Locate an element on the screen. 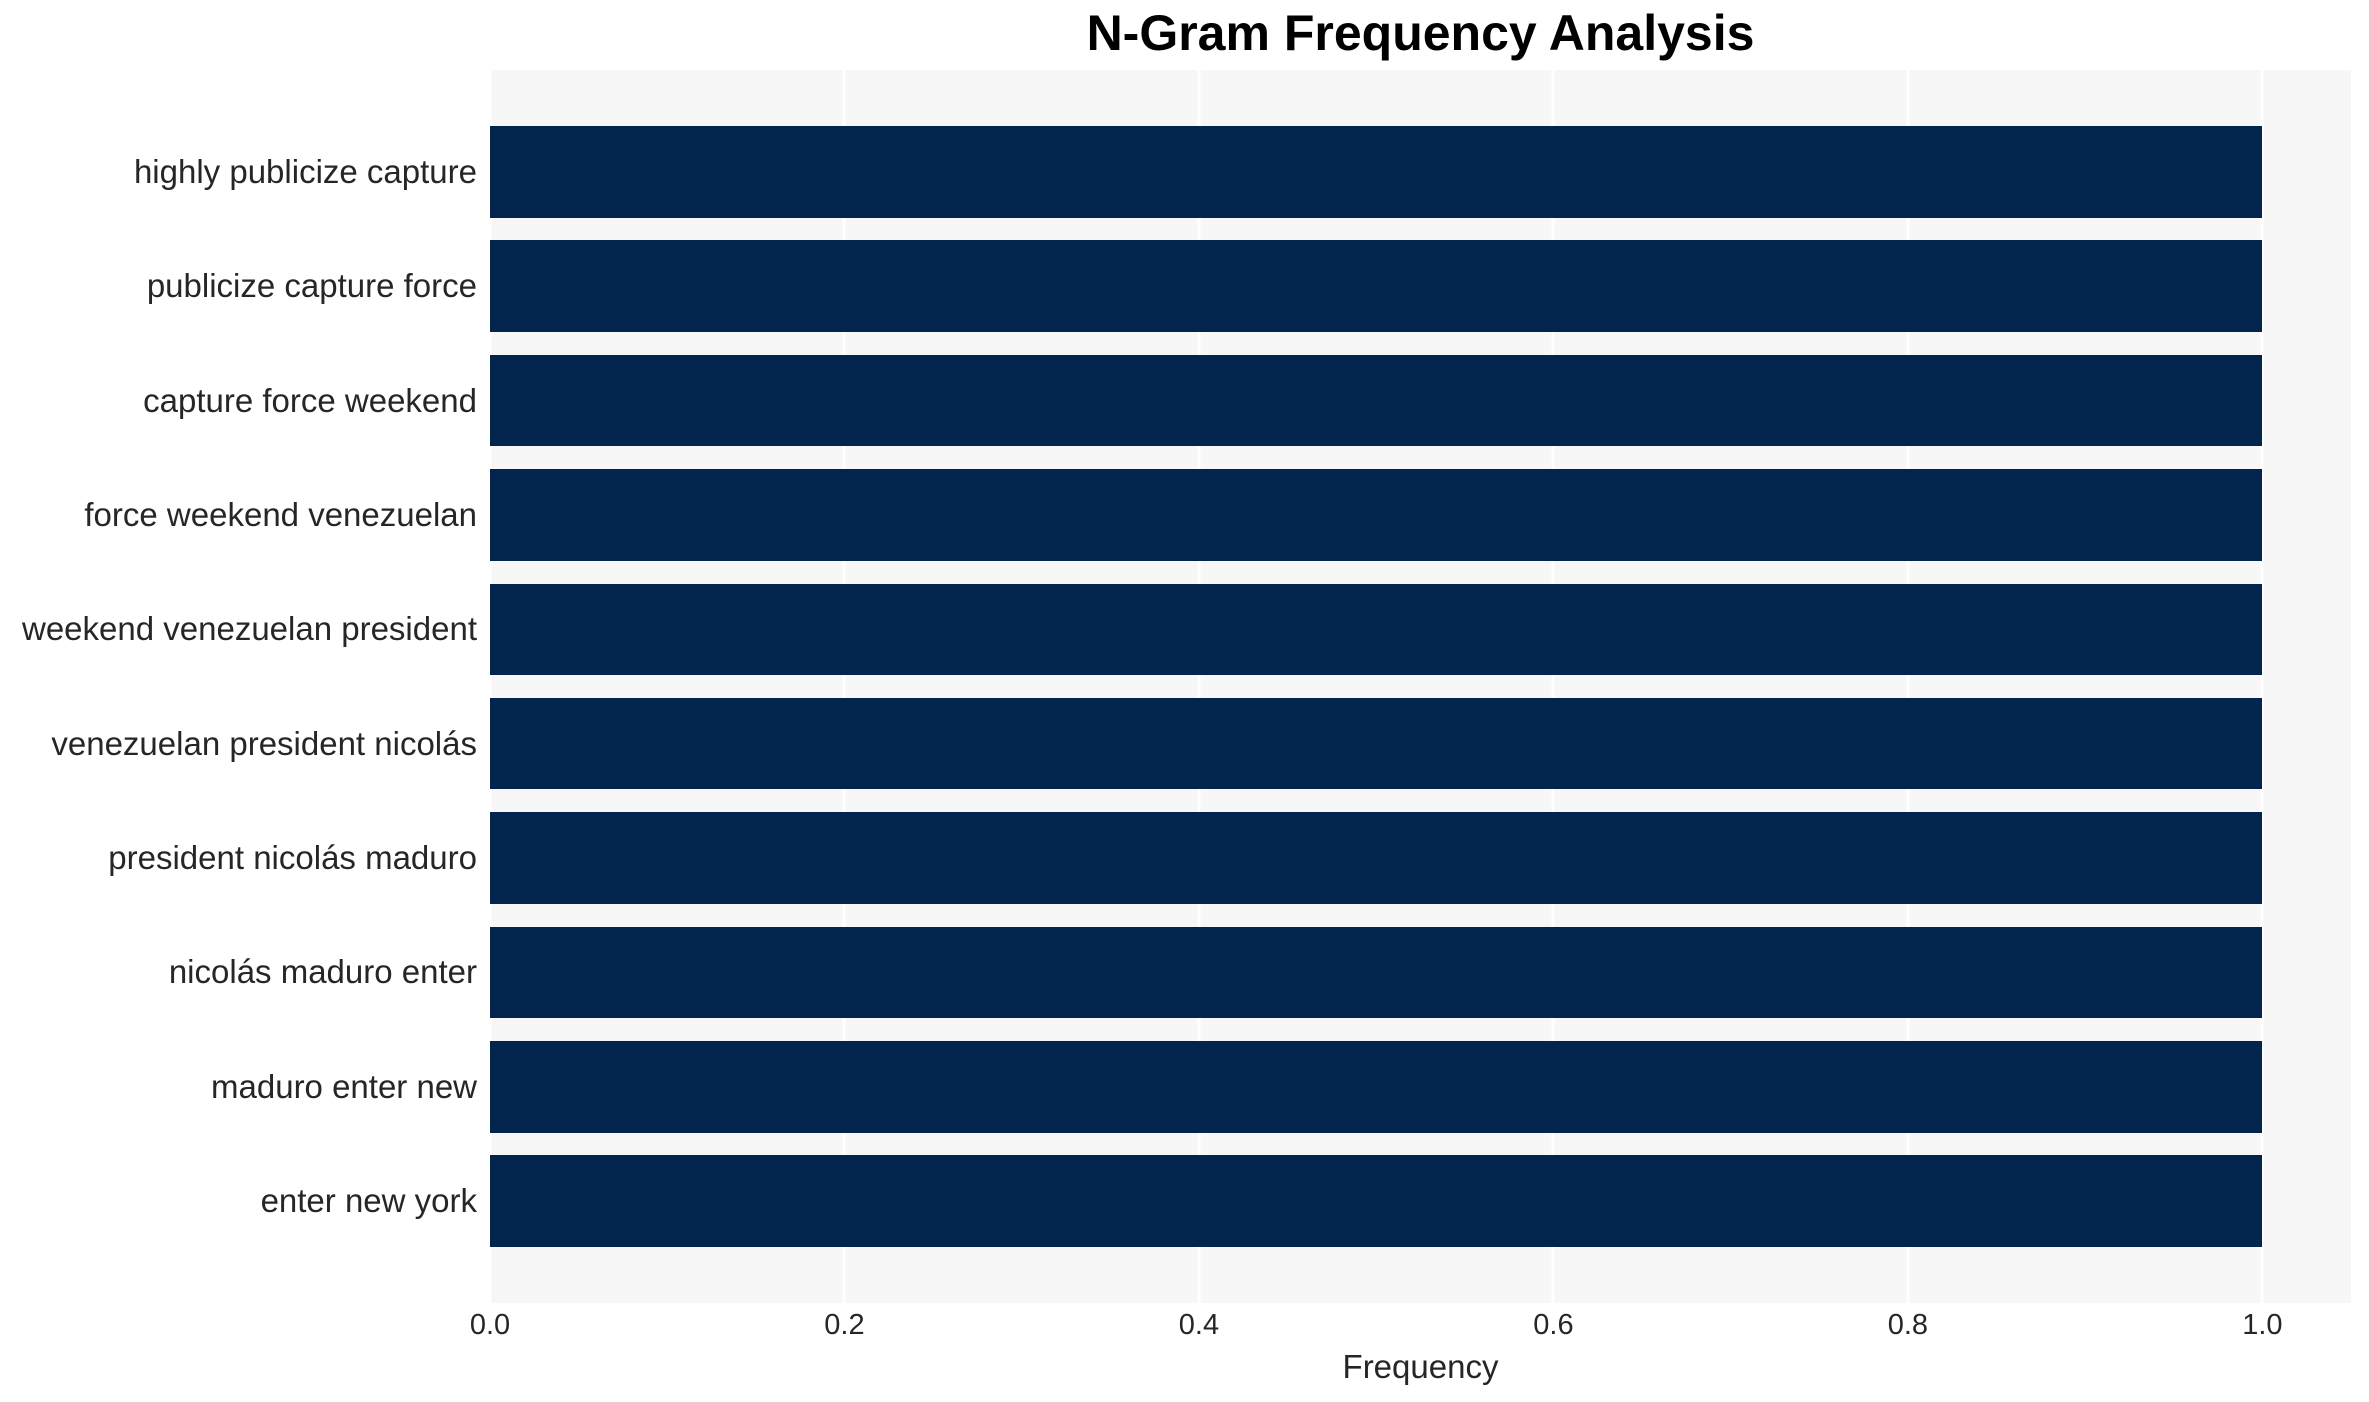 This screenshot has width=2369, height=1402. x-axis-ticks: 0.0 0.2 0.4 0.6 0.8 1.0 is located at coordinates (1410, 1329).